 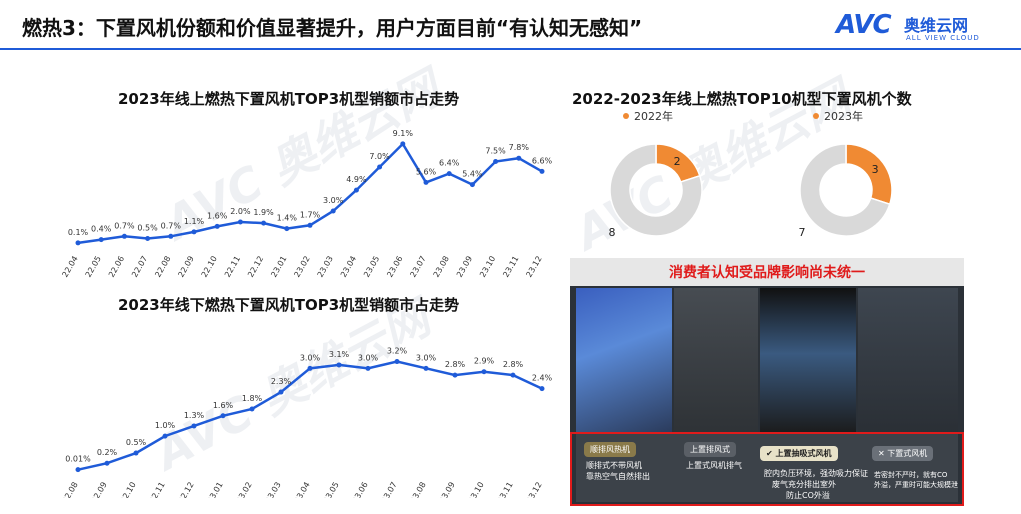 I want to click on slice-value-label: 8, so click(x=612, y=232).